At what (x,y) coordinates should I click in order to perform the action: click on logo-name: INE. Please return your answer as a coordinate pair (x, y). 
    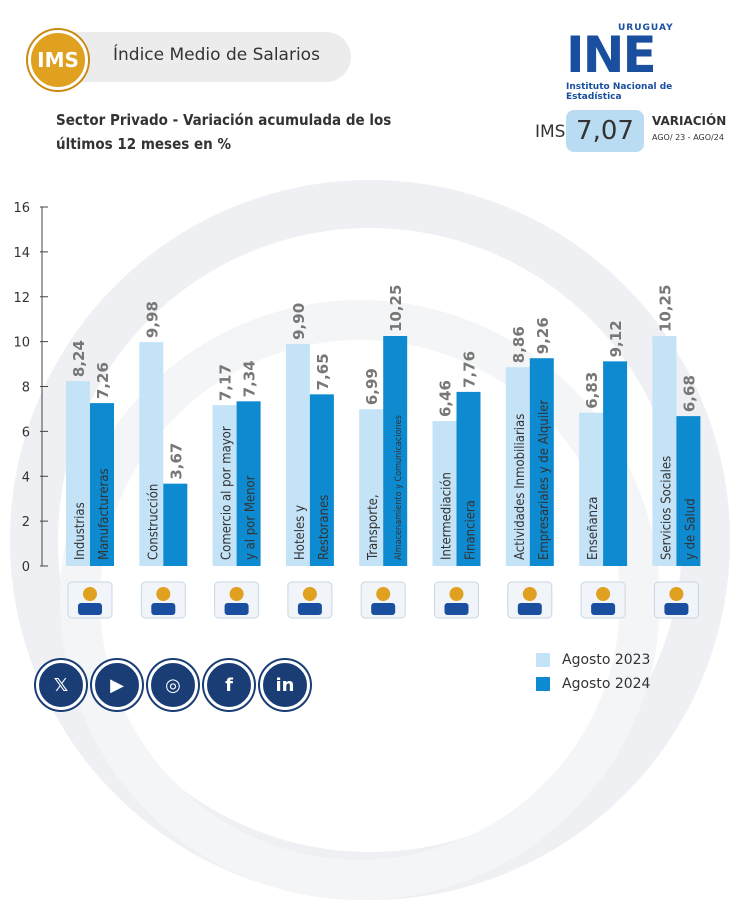
    Looking at the image, I should click on (611, 55).